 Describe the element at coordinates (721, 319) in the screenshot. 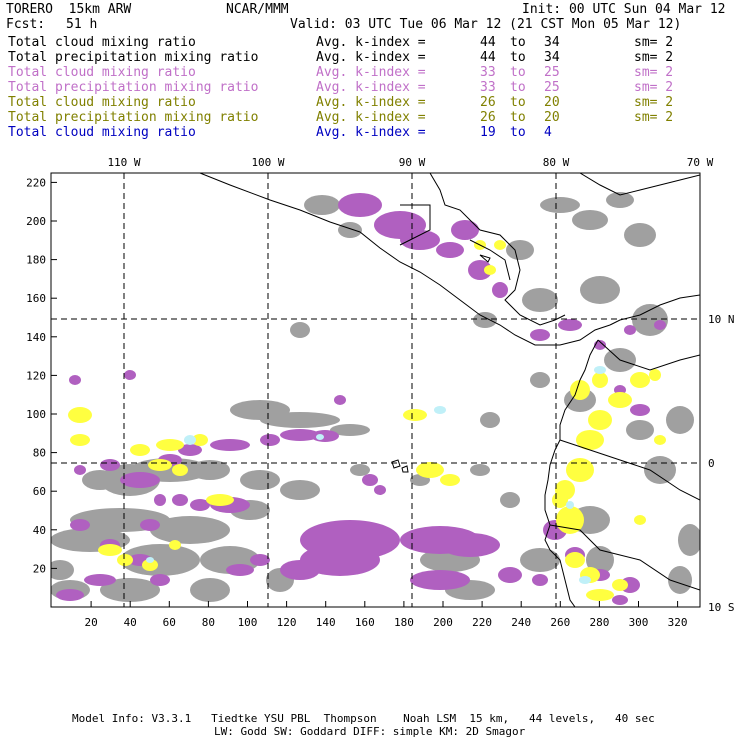

I see `latitude-label: 10 N` at that location.